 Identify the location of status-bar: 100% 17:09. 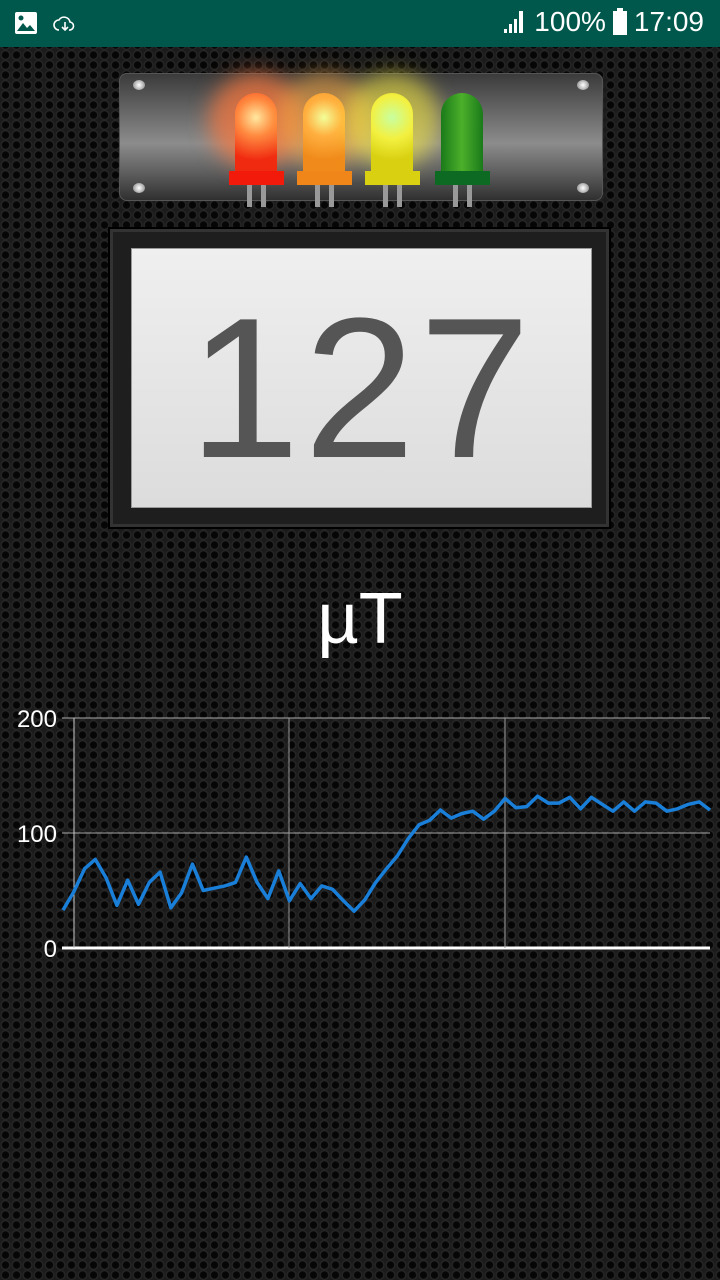
(360, 23).